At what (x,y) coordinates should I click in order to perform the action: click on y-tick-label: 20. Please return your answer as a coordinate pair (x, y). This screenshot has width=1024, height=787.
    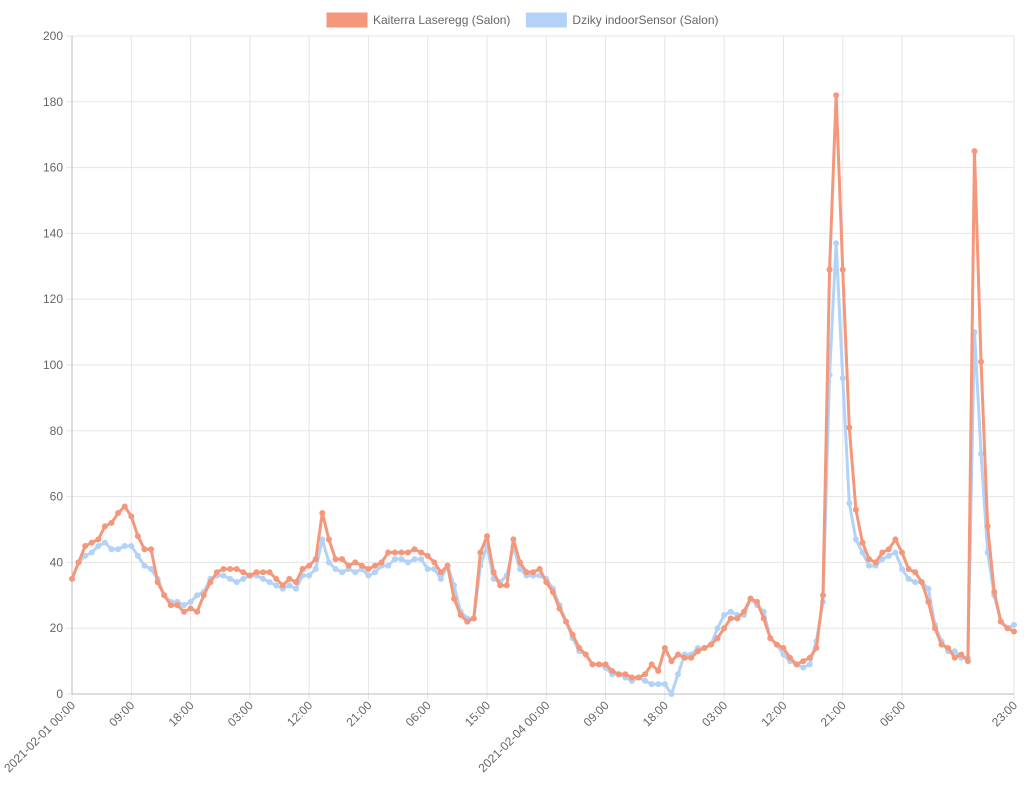
    Looking at the image, I should click on (57, 628).